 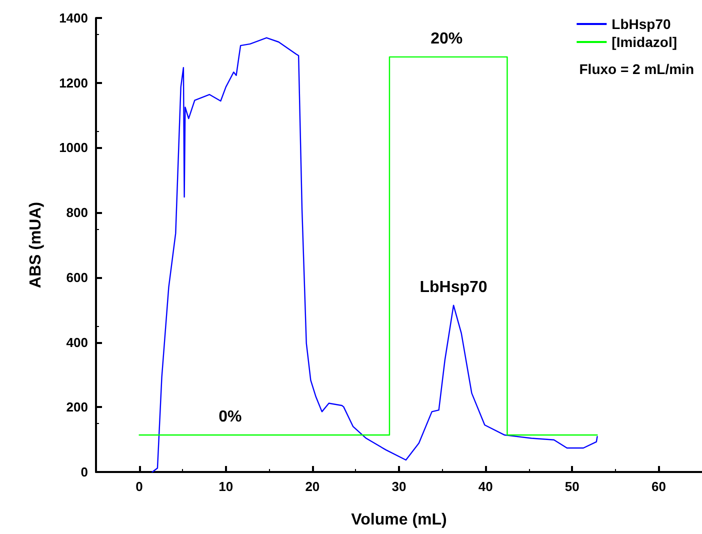 What do you see at coordinates (73, 82) in the screenshot?
I see `y-tick-label: 1200` at bounding box center [73, 82].